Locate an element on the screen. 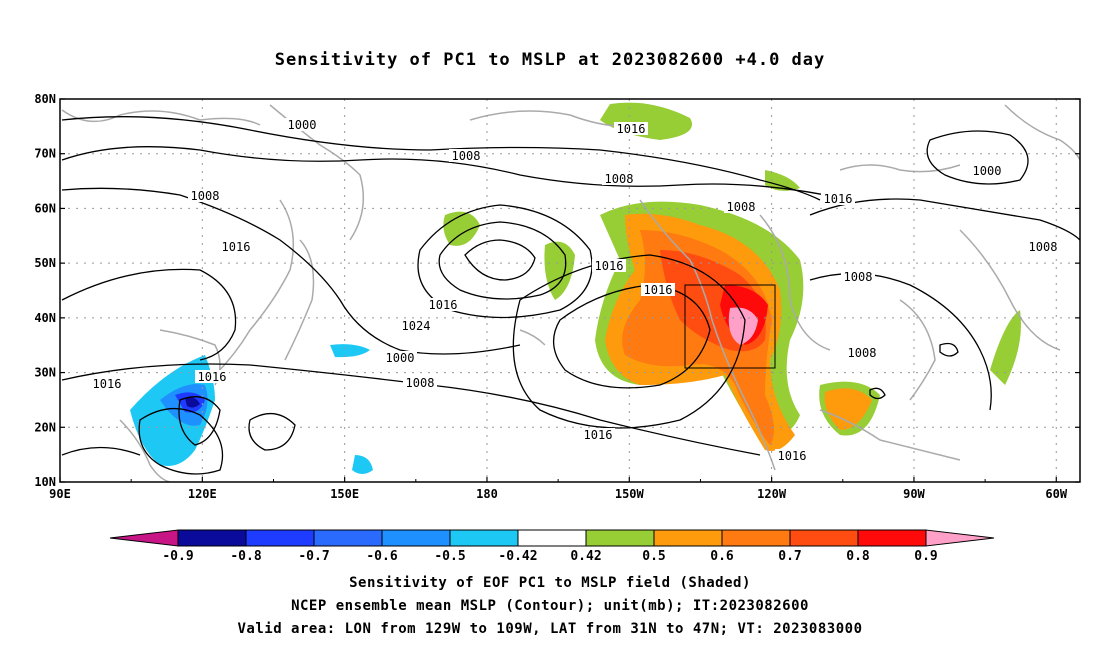 The image size is (1100, 650). contour-label: 1024 is located at coordinates (416, 326).